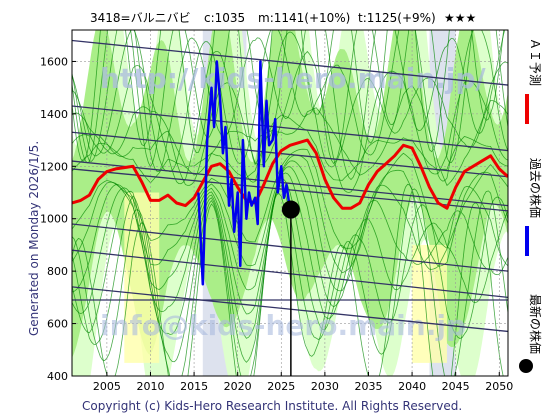  What do you see at coordinates (107, 386) in the screenshot?
I see `x-tick-label: 2005` at bounding box center [107, 386].